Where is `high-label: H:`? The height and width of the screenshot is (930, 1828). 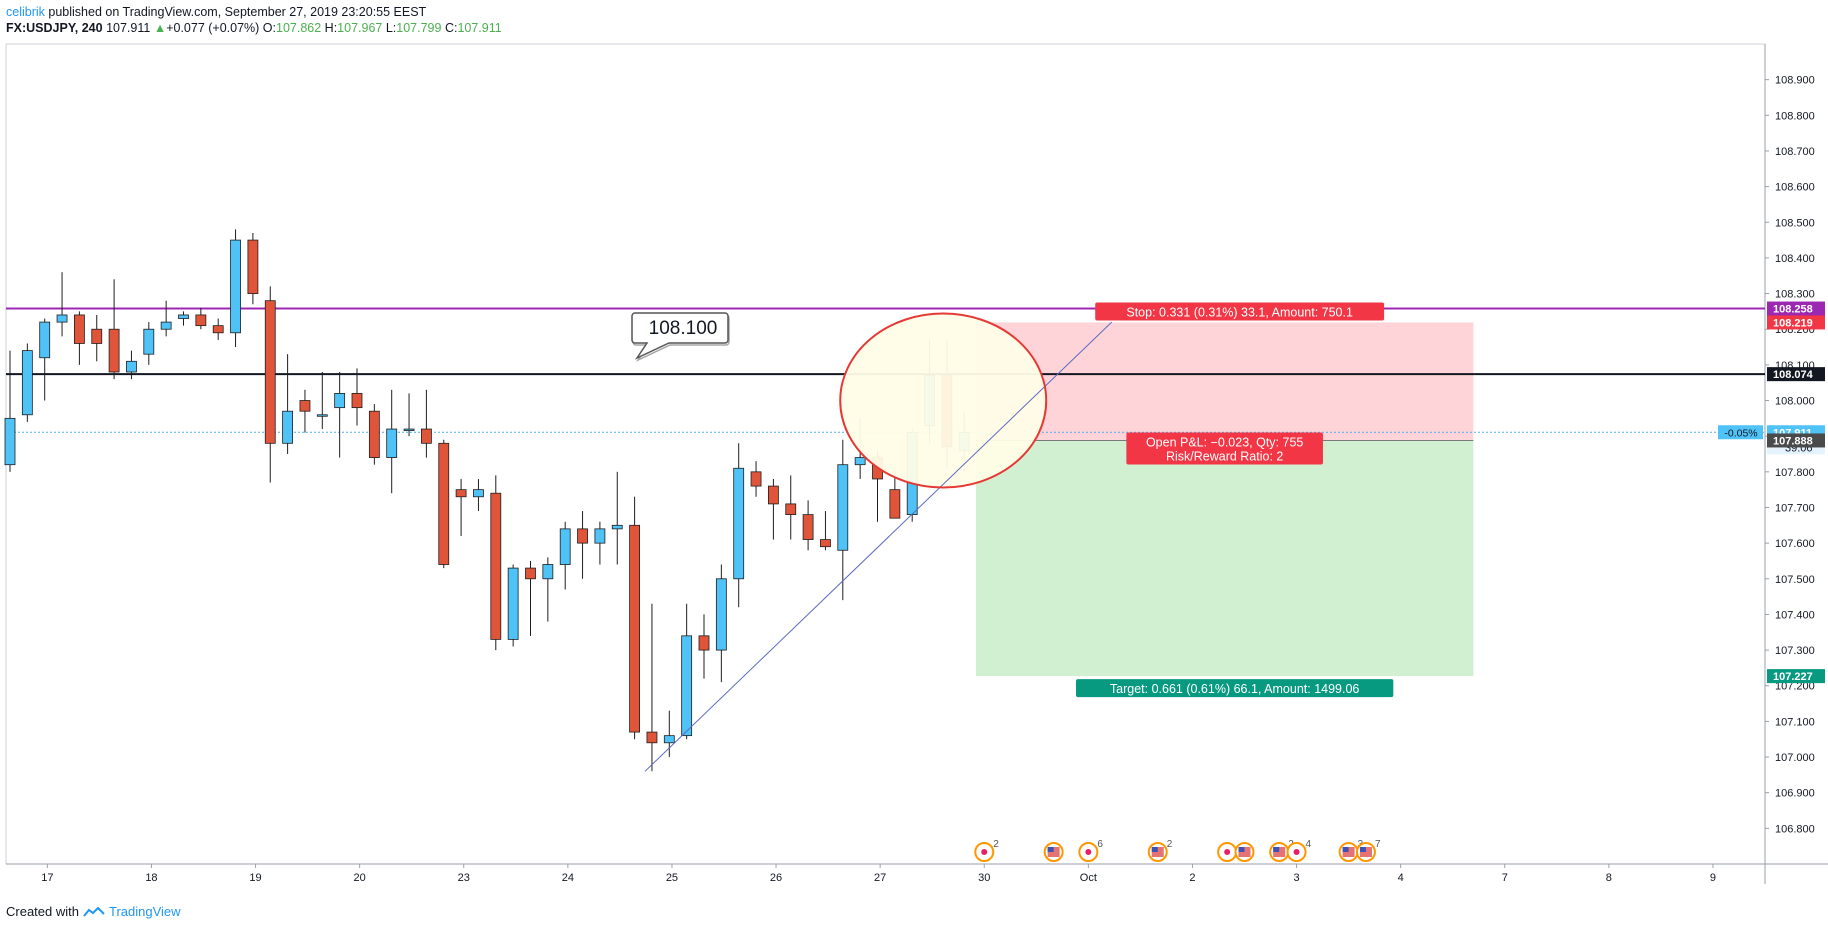 high-label: H: is located at coordinates (331, 28).